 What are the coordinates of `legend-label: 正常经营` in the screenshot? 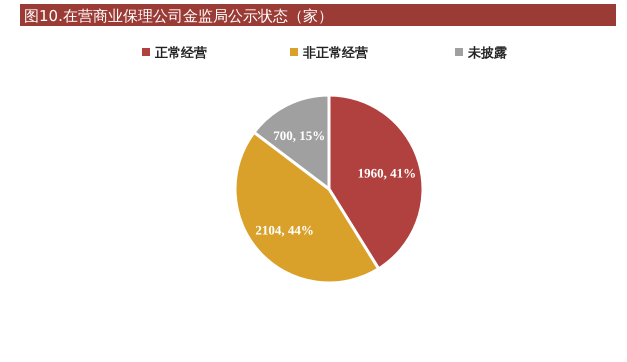 It's located at (180, 53).